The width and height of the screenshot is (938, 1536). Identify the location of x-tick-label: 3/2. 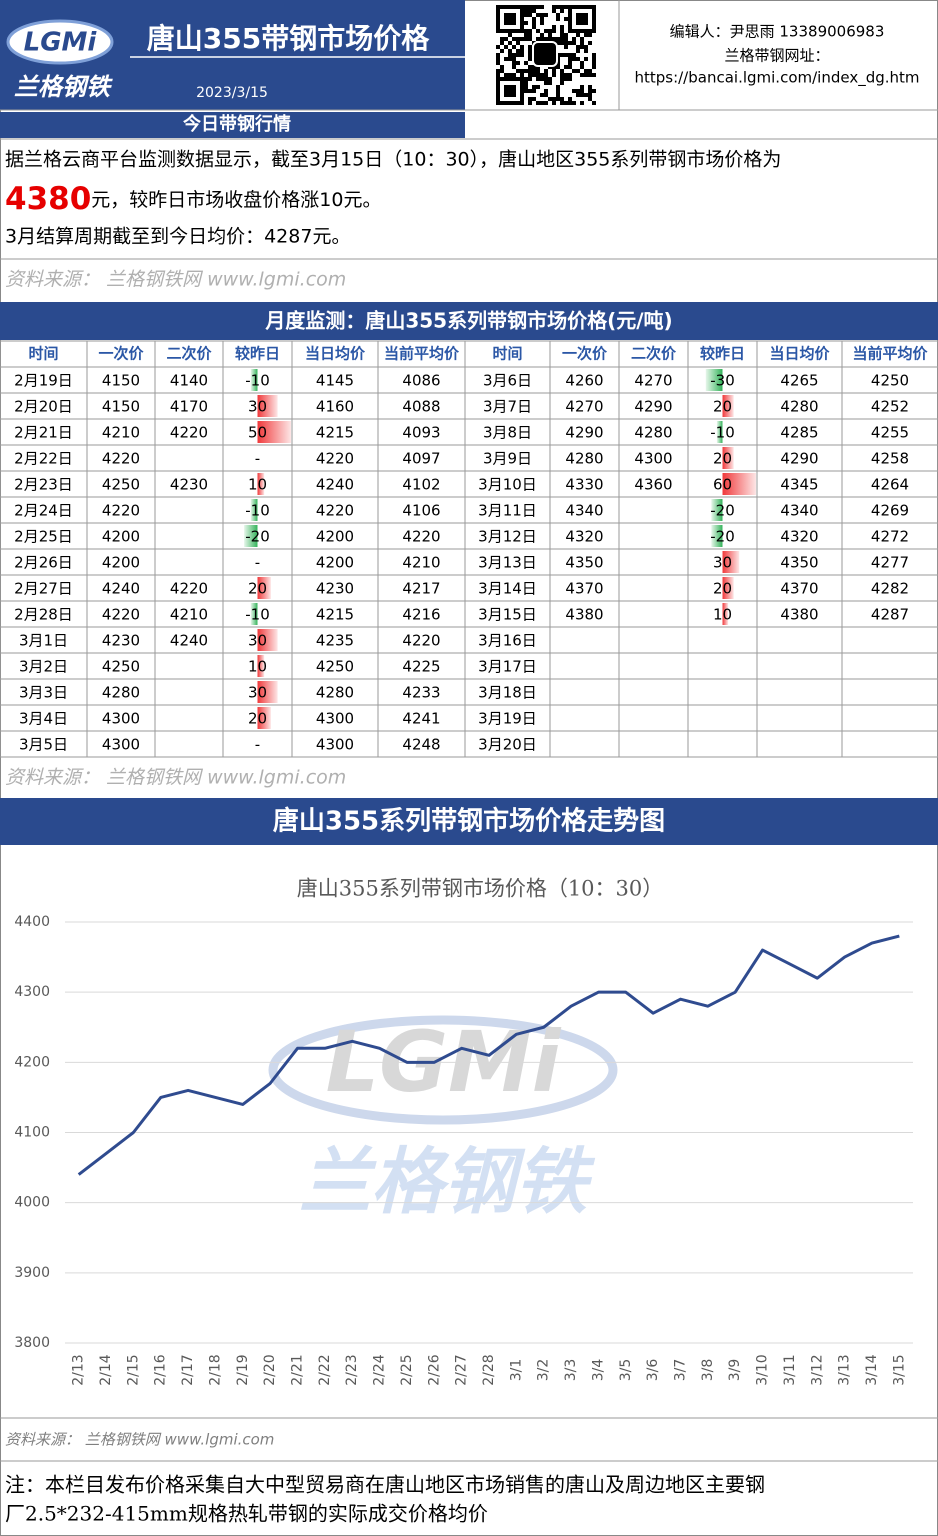
(544, 1370).